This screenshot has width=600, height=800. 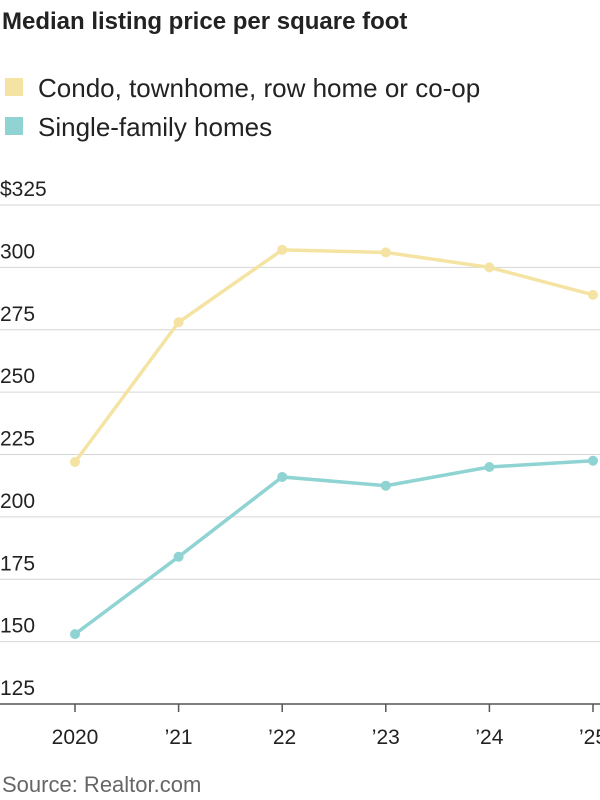 I want to click on legend-label: Single-family homes, so click(x=155, y=127).